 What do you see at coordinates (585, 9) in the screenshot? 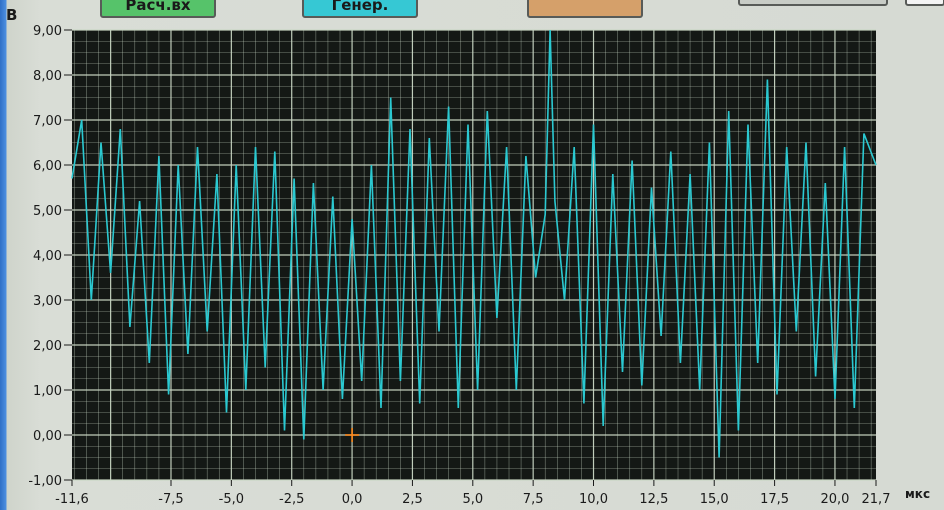
I see `third-toolbar-button` at bounding box center [585, 9].